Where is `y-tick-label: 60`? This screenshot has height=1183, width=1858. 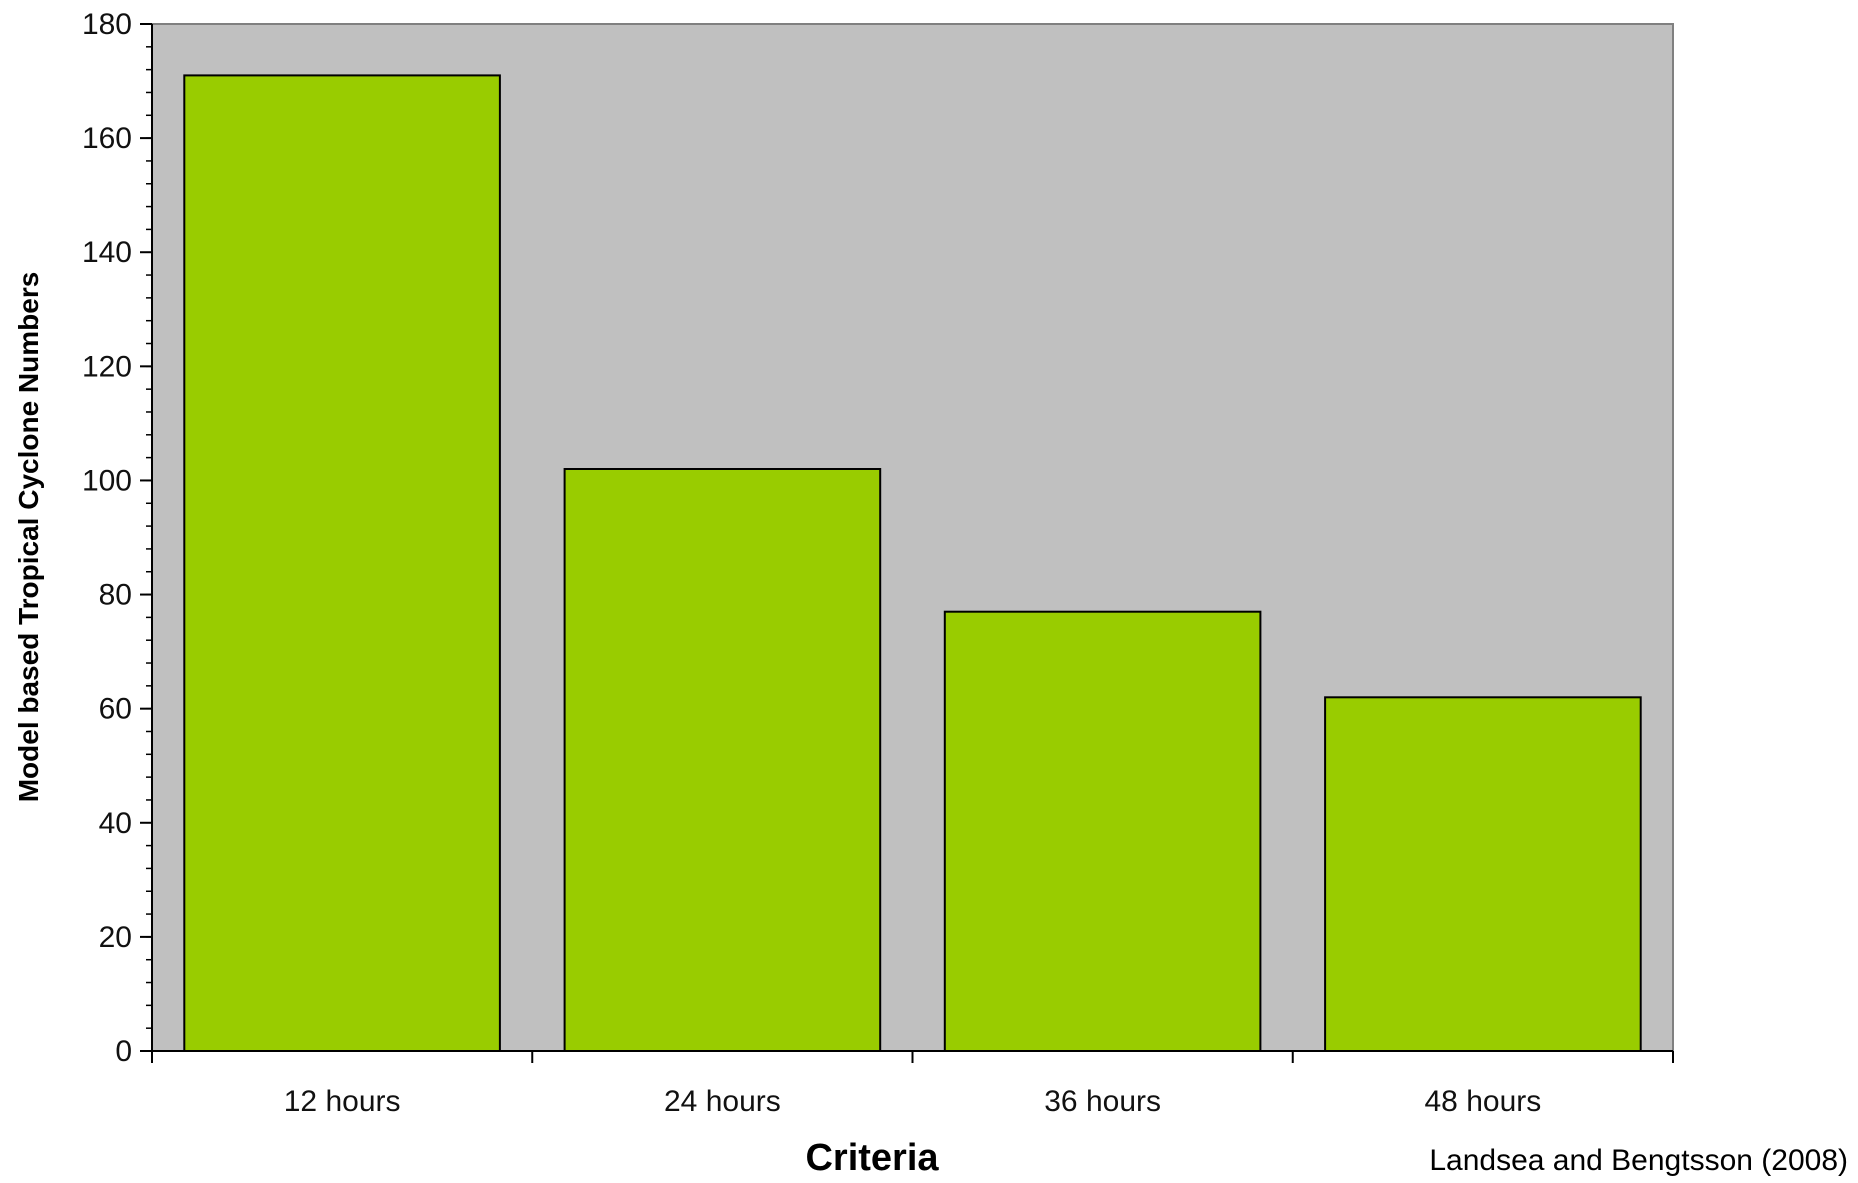 y-tick-label: 60 is located at coordinates (115, 709).